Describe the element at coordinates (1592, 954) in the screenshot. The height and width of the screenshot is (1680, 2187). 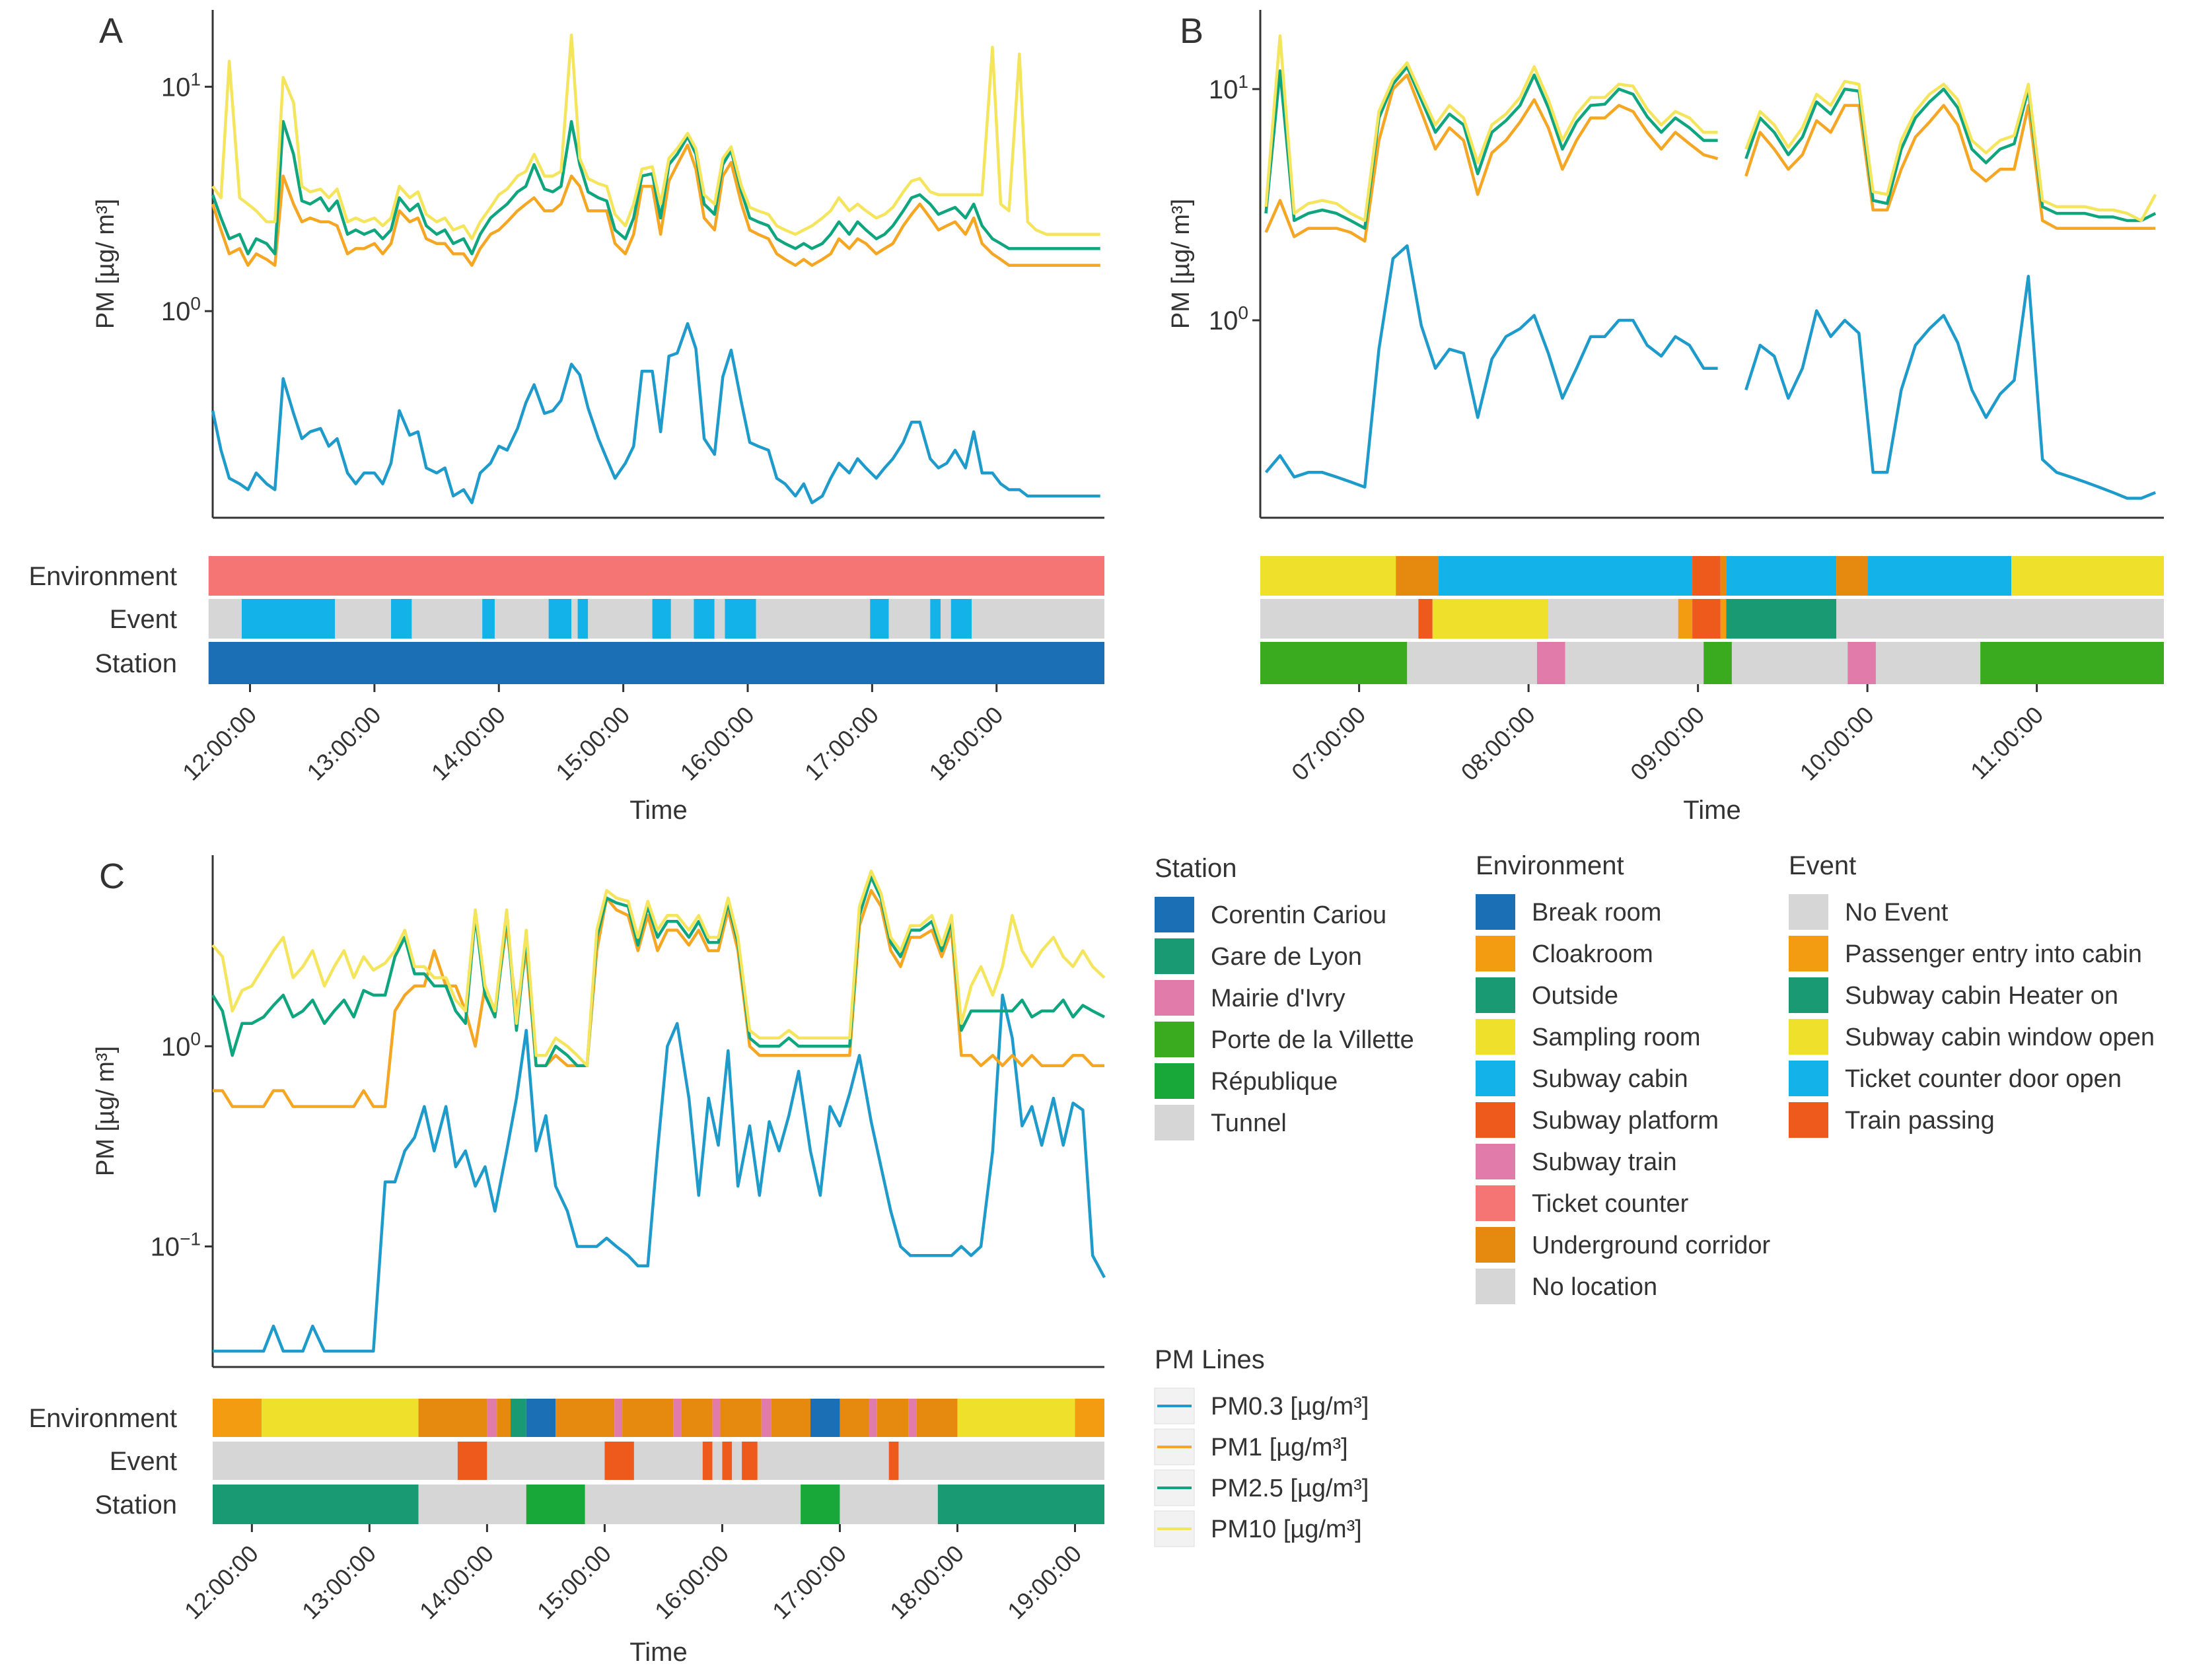
I see `legend-item-label: Cloakroom` at that location.